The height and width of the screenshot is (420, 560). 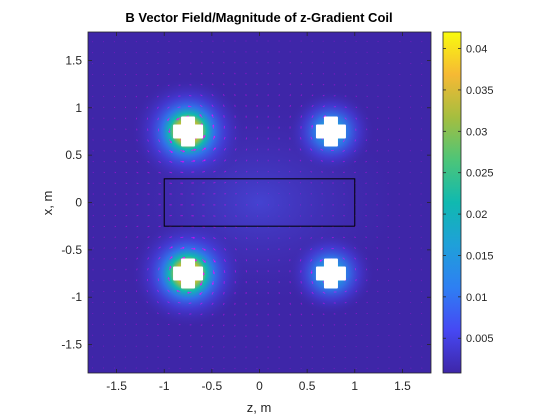 What do you see at coordinates (164, 386) in the screenshot?
I see `x-tick-label: -1` at bounding box center [164, 386].